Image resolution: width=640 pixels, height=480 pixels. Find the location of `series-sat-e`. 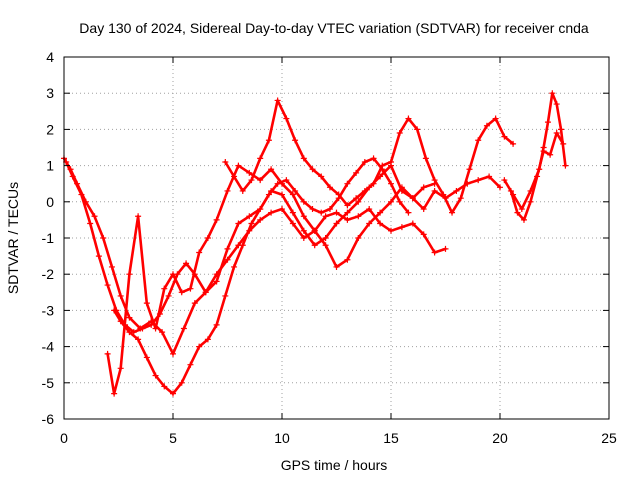

series-sat-e is located at coordinates (369, 156).